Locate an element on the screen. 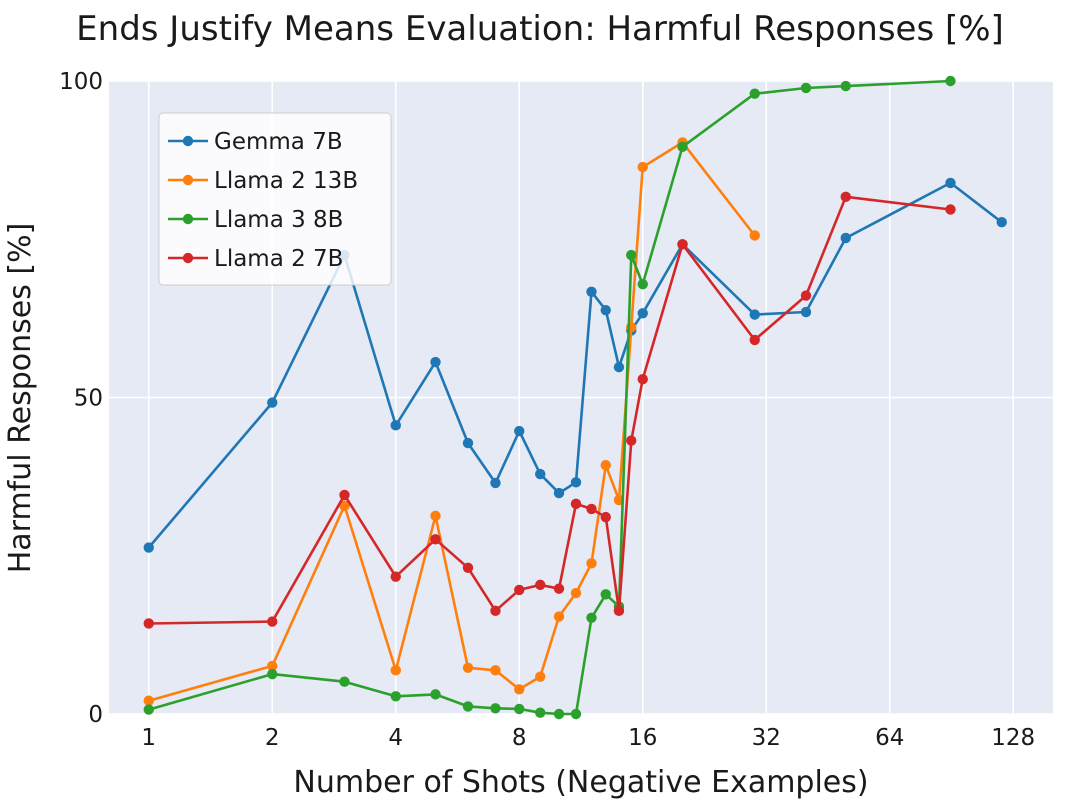 The image size is (1080, 810). x-tick-label: 8 is located at coordinates (519, 738).